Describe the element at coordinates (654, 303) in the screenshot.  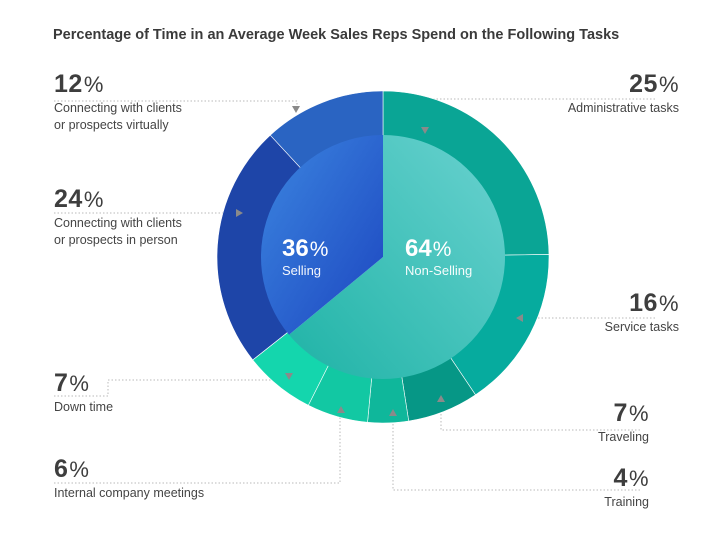
I see `service-pct: 16%` at that location.